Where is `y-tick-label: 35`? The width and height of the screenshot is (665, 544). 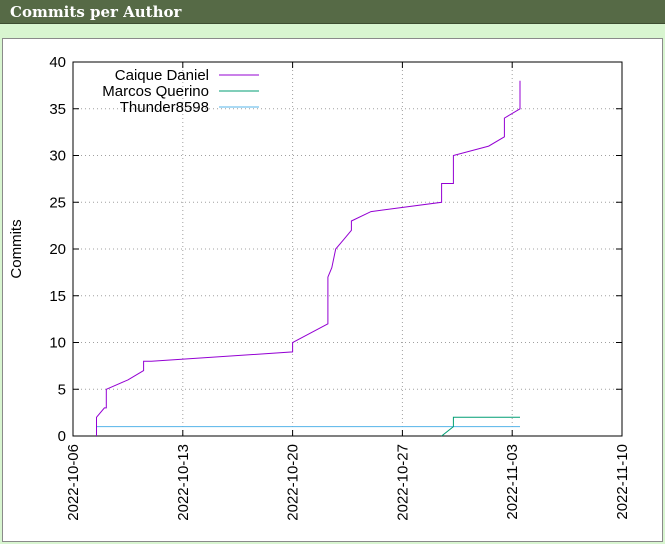
y-tick-label: 35 is located at coordinates (57, 109).